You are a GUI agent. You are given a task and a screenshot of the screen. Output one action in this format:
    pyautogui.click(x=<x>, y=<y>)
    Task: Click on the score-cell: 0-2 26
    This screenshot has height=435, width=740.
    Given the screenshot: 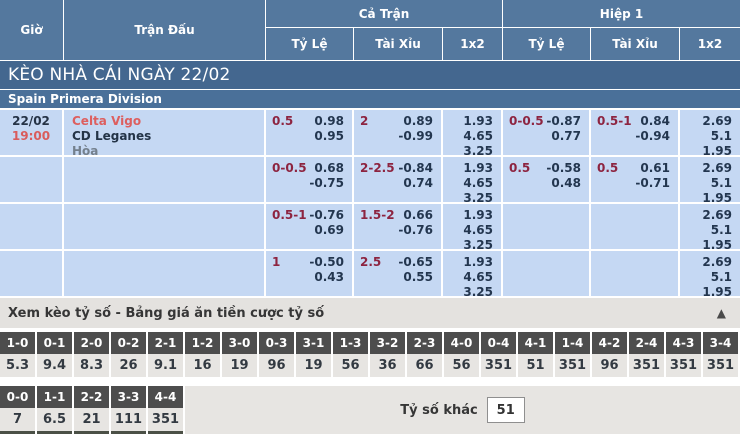 What is the action you would take?
    pyautogui.click(x=128, y=354)
    